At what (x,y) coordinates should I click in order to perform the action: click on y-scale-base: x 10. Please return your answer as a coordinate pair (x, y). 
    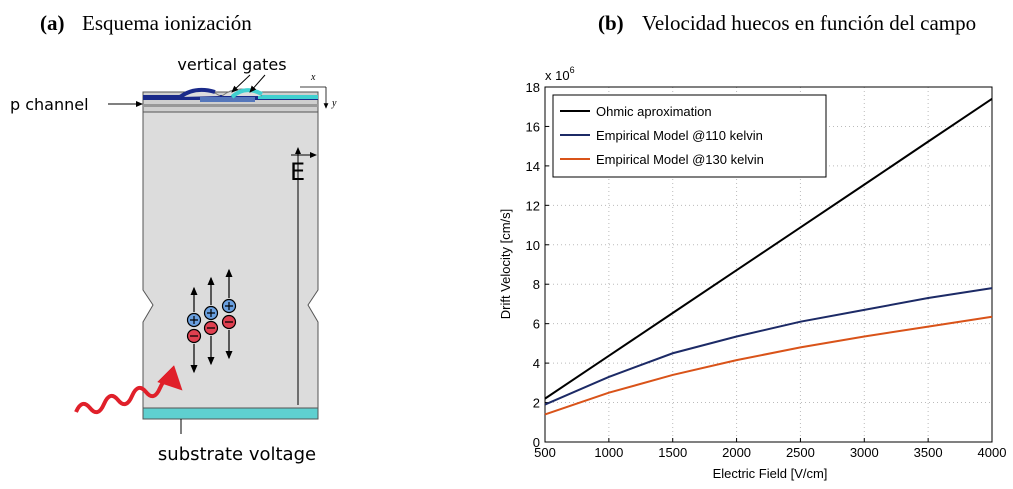
    Looking at the image, I should click on (557, 75).